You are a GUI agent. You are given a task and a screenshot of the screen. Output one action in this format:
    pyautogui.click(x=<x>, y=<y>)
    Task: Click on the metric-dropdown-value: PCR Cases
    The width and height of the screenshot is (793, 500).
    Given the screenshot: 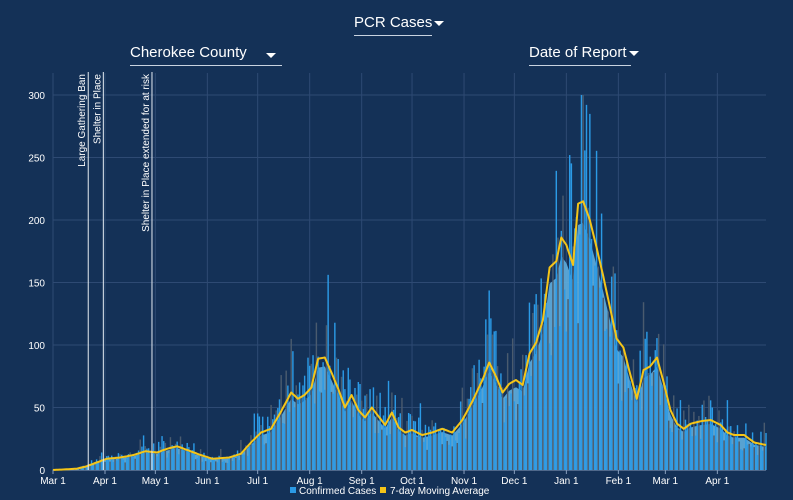 What is the action you would take?
    pyautogui.click(x=393, y=22)
    